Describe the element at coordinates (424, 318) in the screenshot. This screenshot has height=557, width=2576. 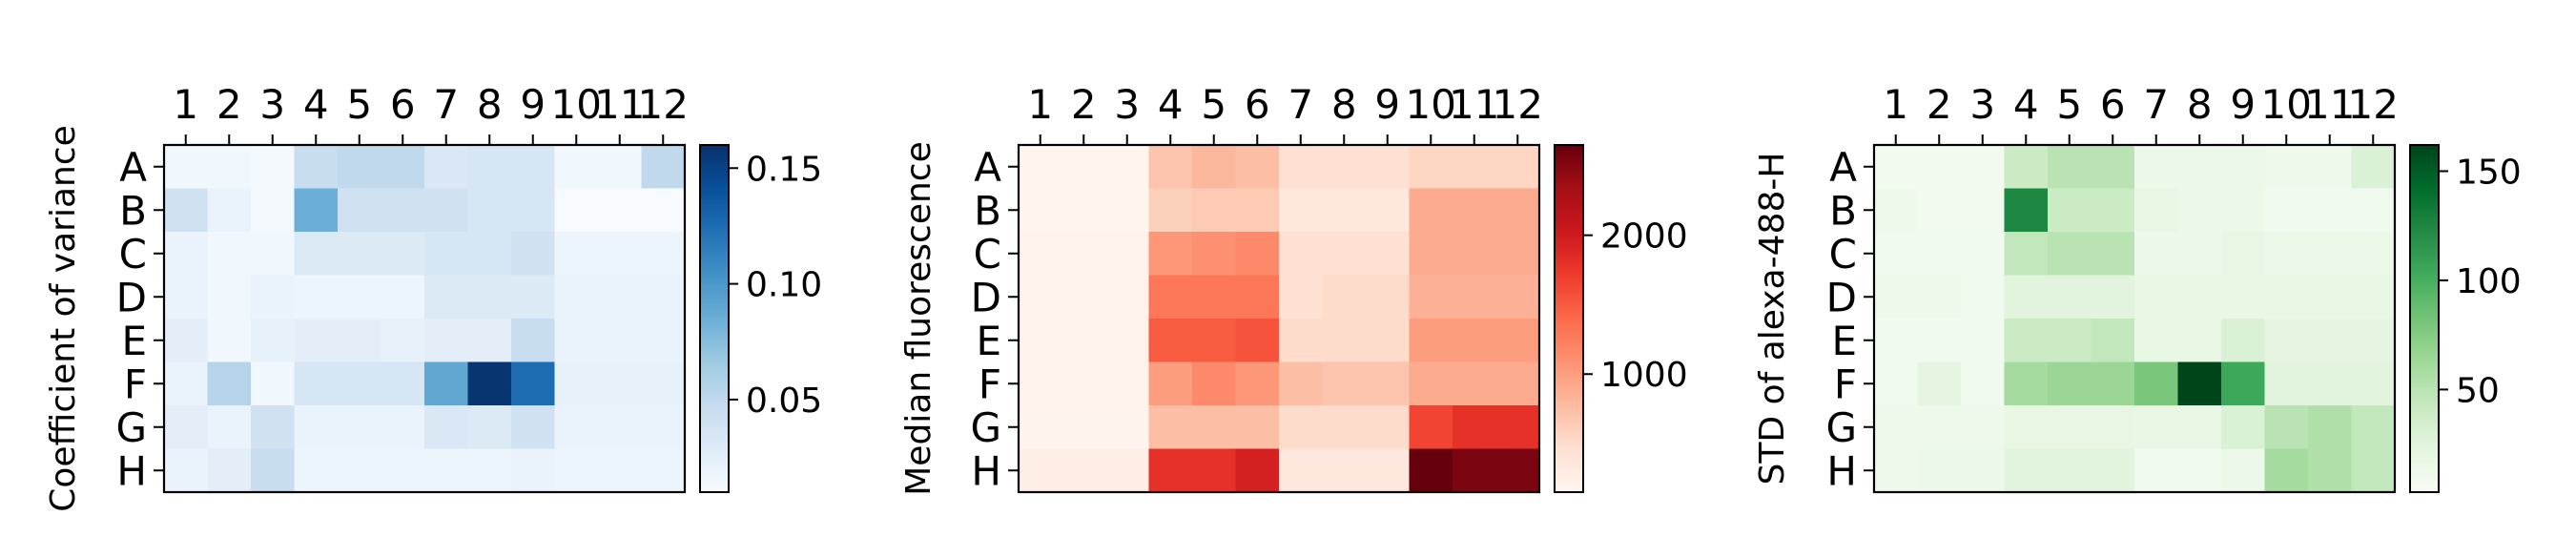
I see `plot-frame` at that location.